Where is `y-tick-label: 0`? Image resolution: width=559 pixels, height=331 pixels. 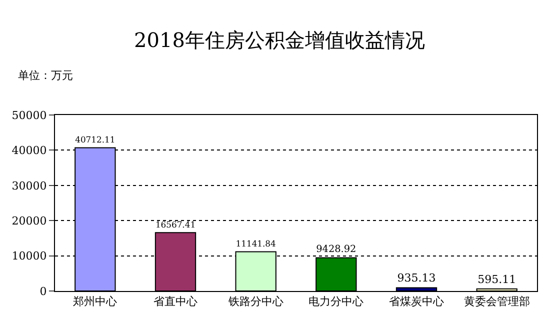 y-tick-label: 0 is located at coordinates (43, 291).